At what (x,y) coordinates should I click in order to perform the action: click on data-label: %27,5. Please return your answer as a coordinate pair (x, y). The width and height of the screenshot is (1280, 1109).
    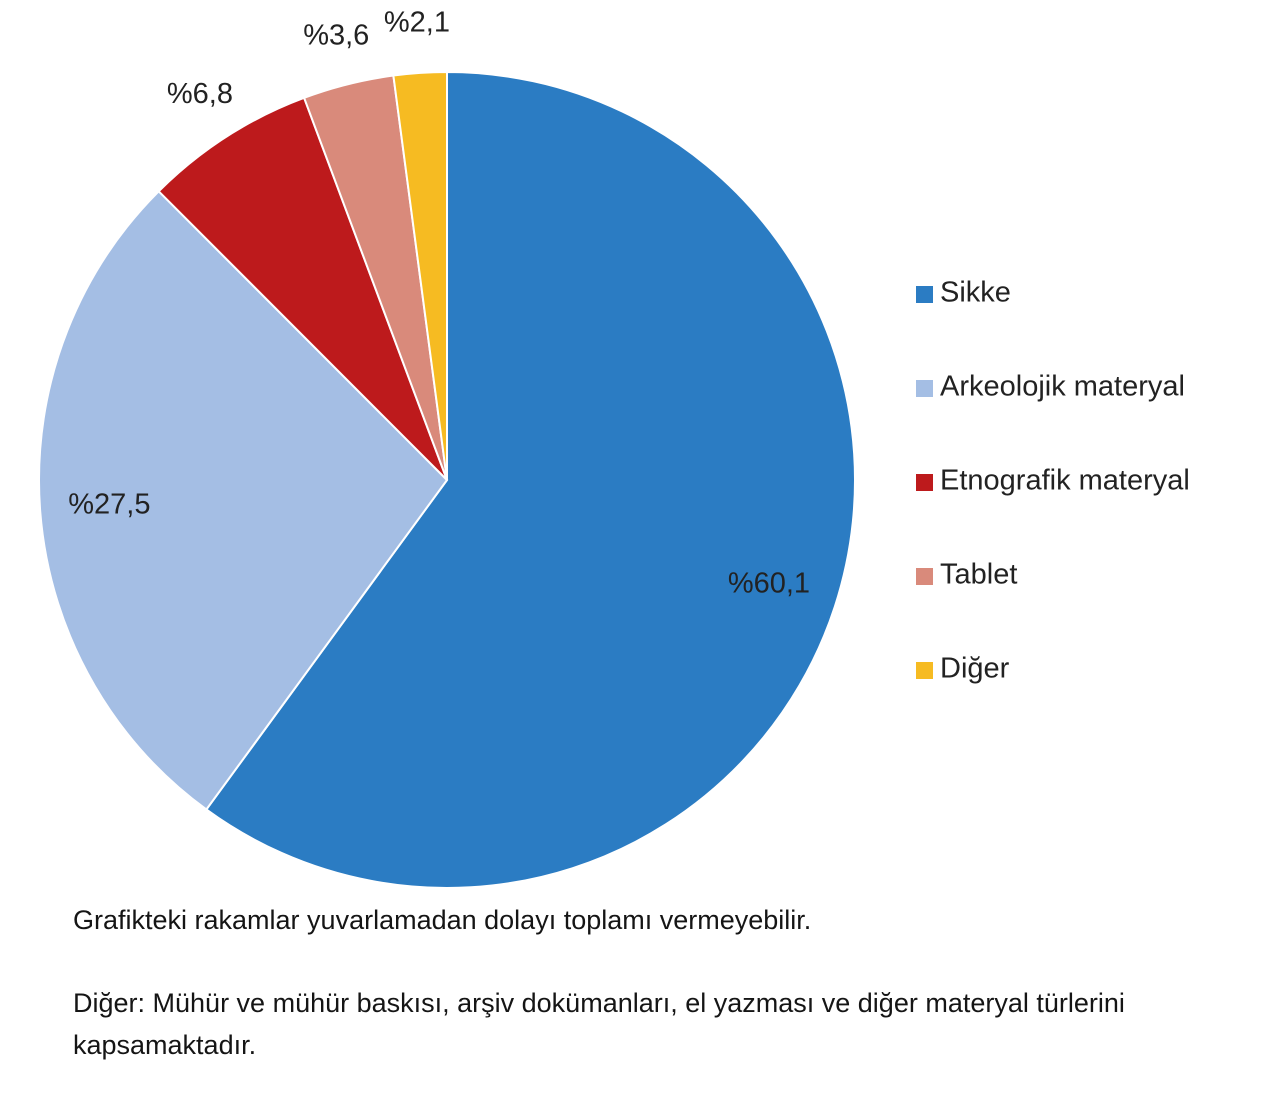
    Looking at the image, I should click on (109, 505).